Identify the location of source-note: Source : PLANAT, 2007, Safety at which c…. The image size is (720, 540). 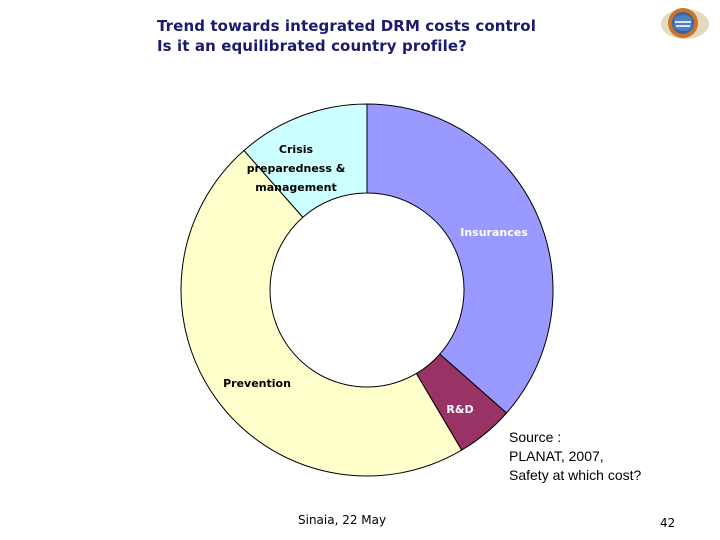
(609, 456).